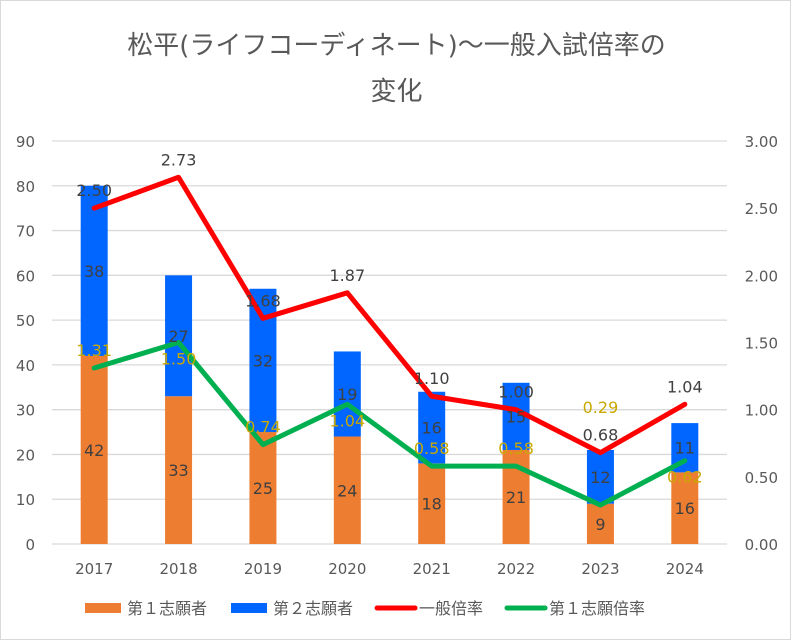 Image resolution: width=791 pixels, height=641 pixels. I want to click on legend-label: 第２志願者, so click(313, 608).